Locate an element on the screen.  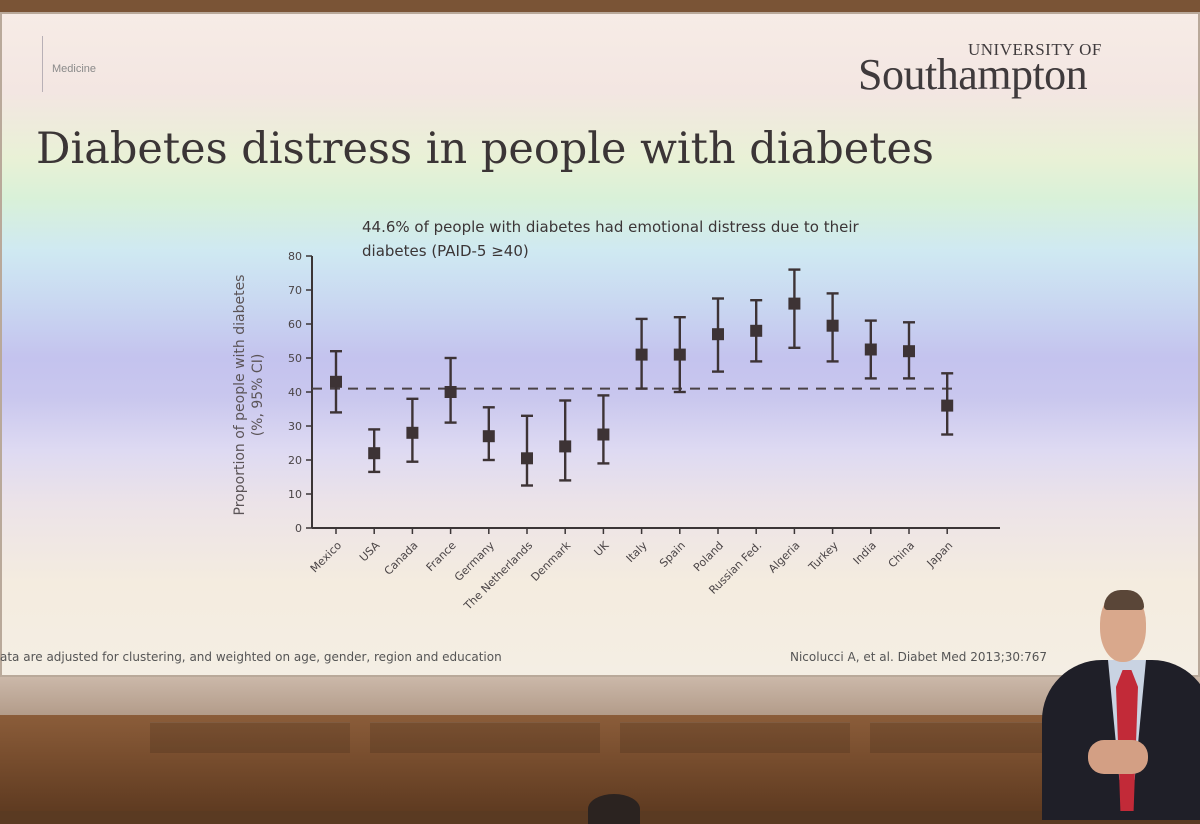
y-tick-label: 10 is located at coordinates (295, 494).